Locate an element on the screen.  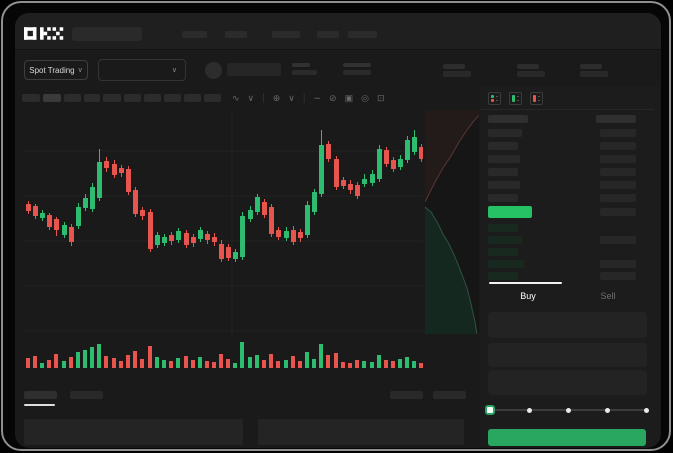
okx-logo is located at coordinates (44, 33).